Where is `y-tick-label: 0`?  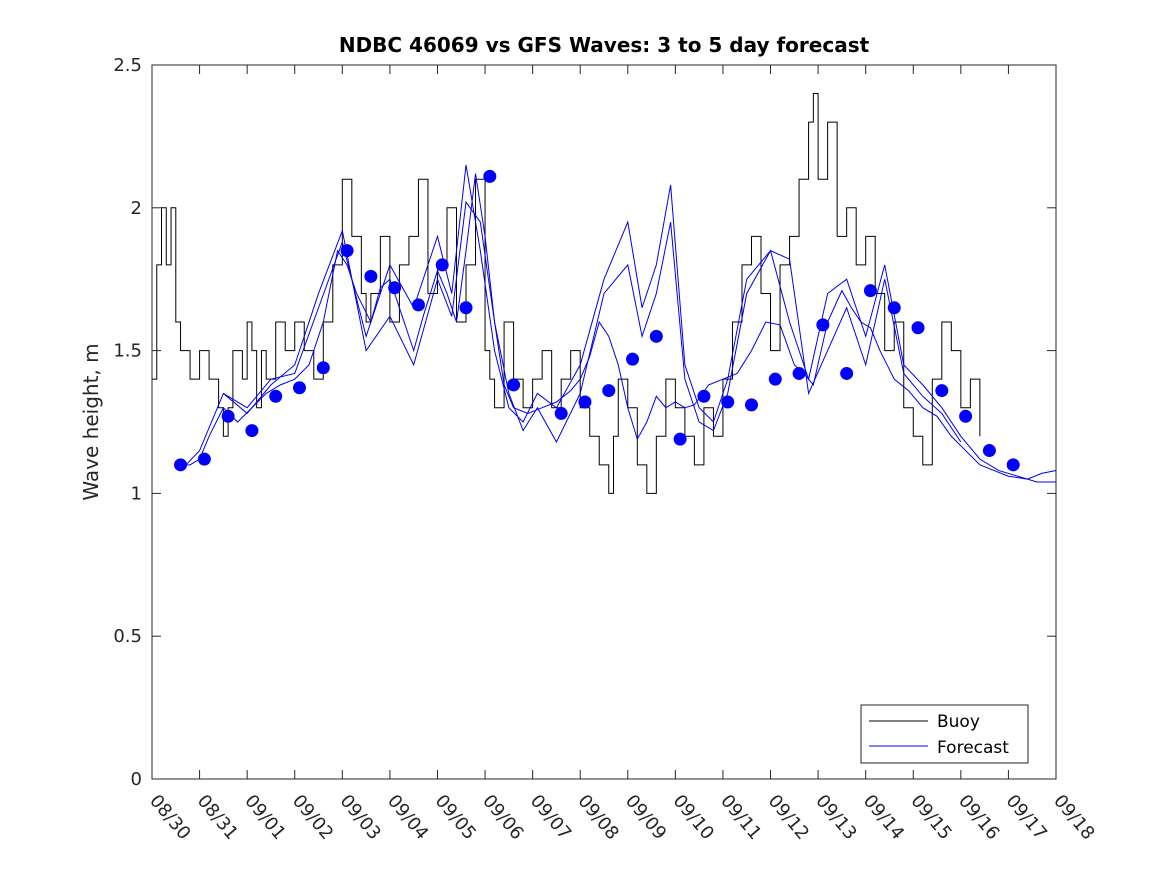 y-tick-label: 0 is located at coordinates (136, 779).